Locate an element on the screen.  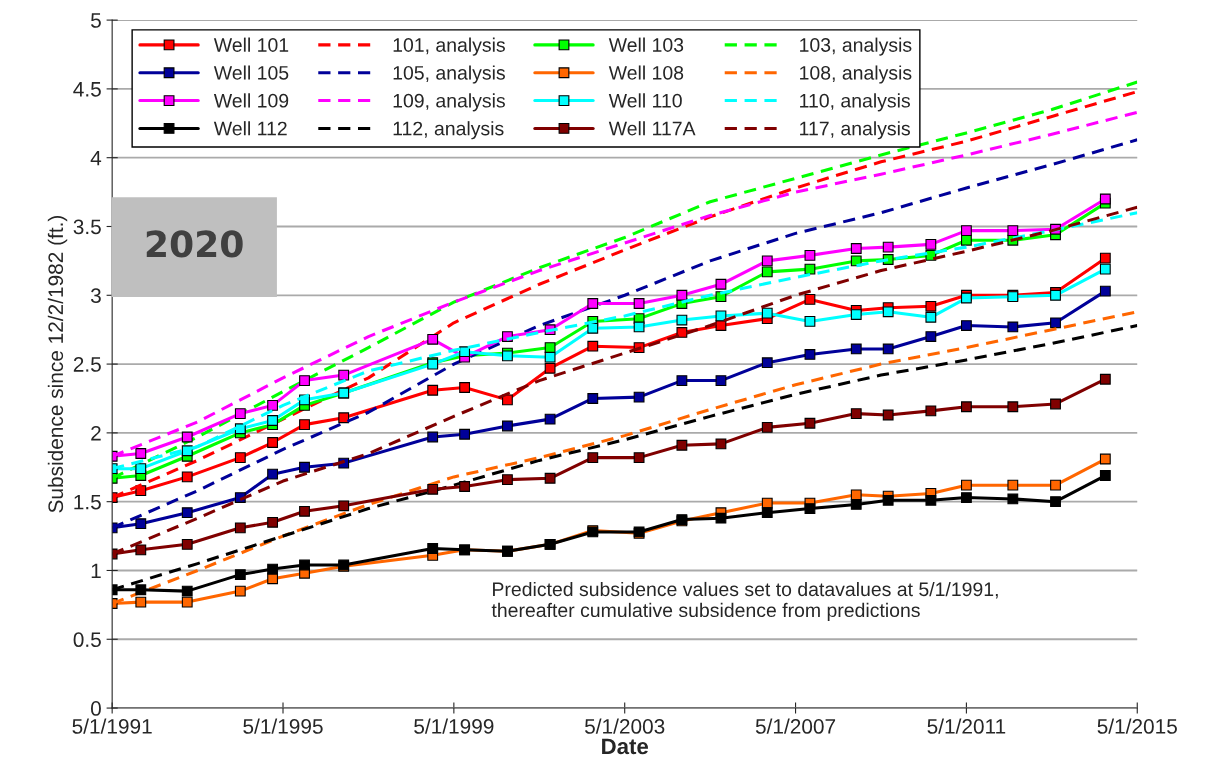
x-tick-label: 5/1/1999 is located at coordinates (454, 726).